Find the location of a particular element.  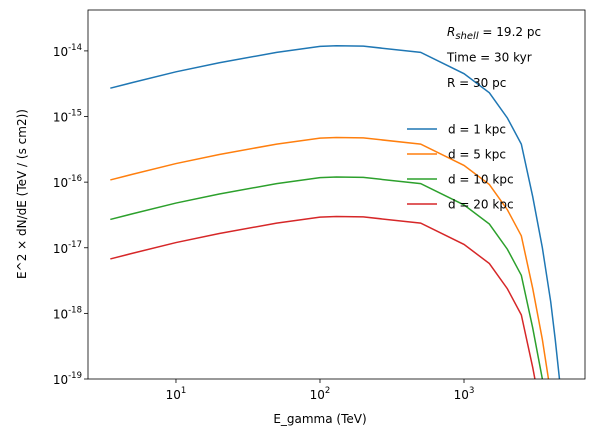

annotation-main: R is located at coordinates (451, 32).